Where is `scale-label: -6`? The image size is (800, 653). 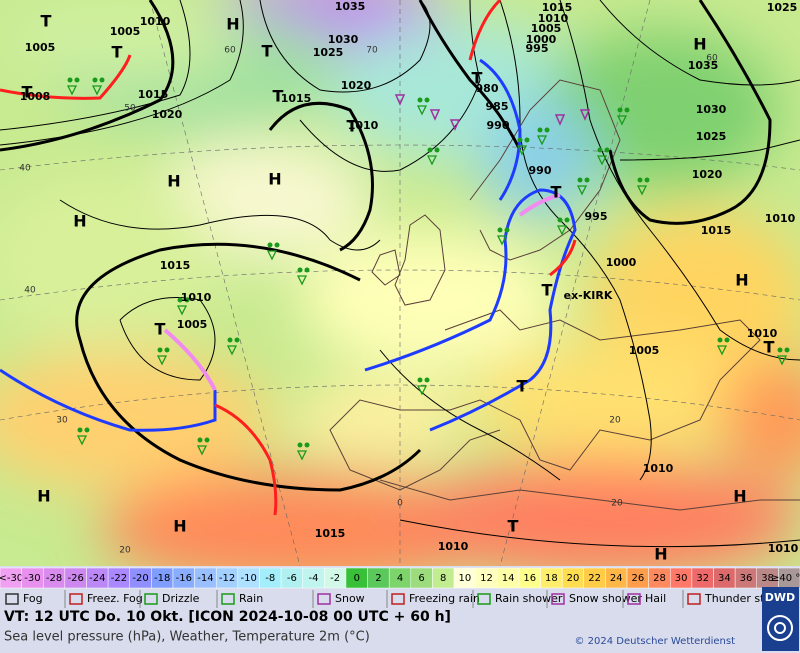 scale-label: -6 is located at coordinates (292, 578).